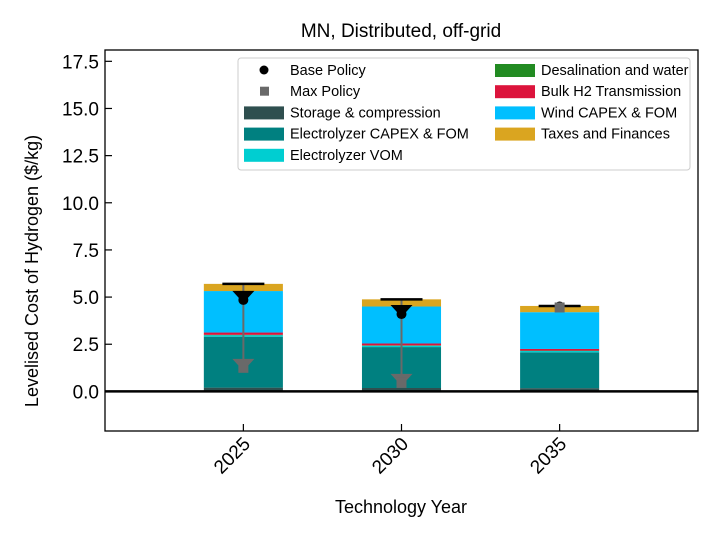  What do you see at coordinates (80, 109) in the screenshot?
I see `y-tick-label: 15.0` at bounding box center [80, 109].